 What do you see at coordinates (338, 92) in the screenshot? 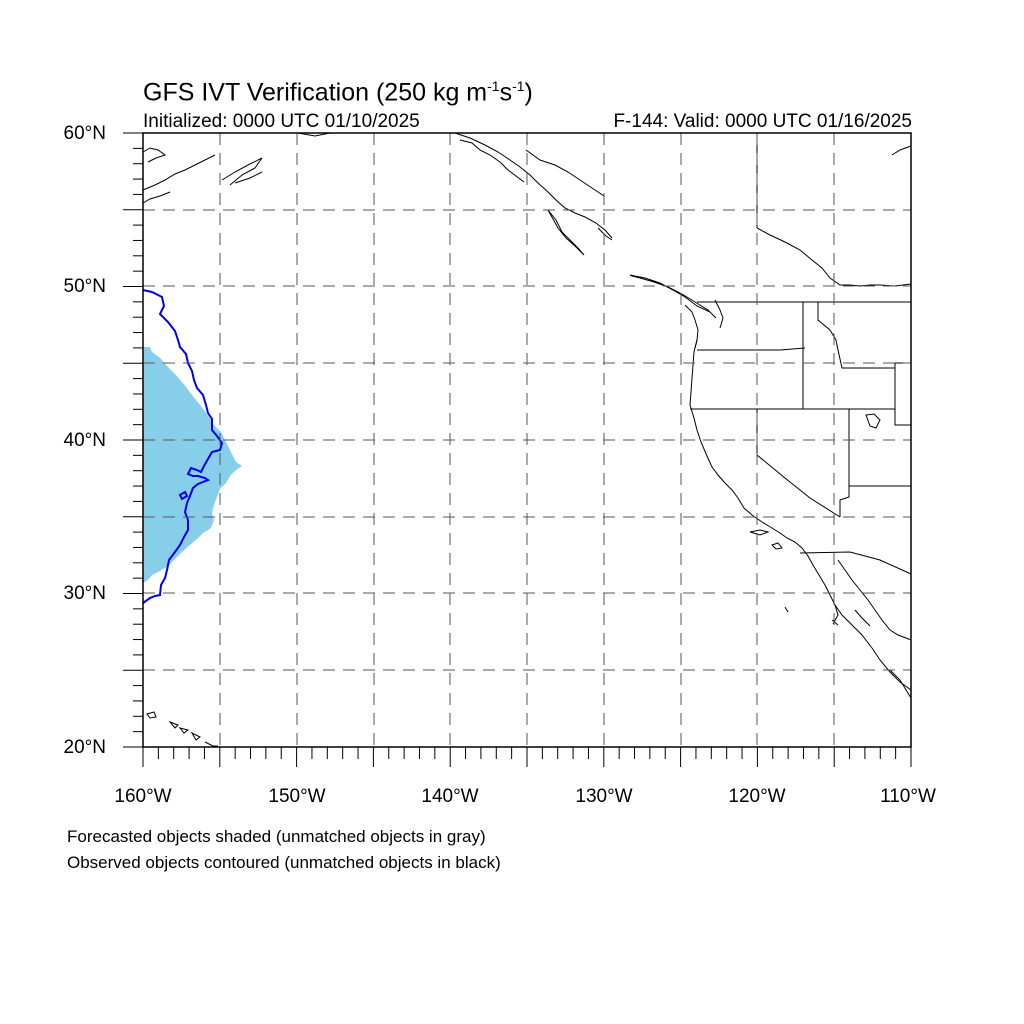
I see `map-title: GFS IVT Verification (250 kg m-1s-1)` at bounding box center [338, 92].